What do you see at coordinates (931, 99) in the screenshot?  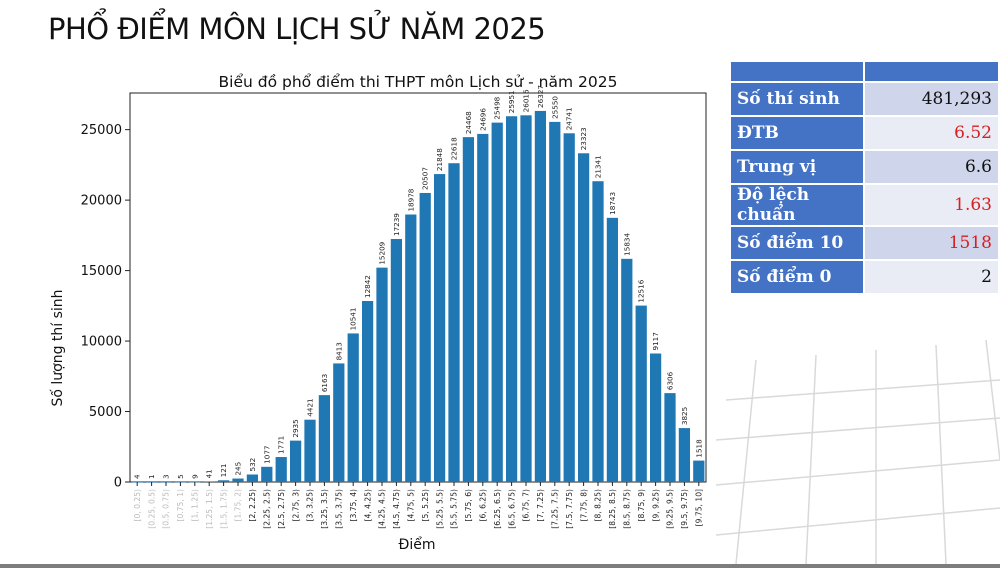 I see `stat-value: 481,293` at bounding box center [931, 99].